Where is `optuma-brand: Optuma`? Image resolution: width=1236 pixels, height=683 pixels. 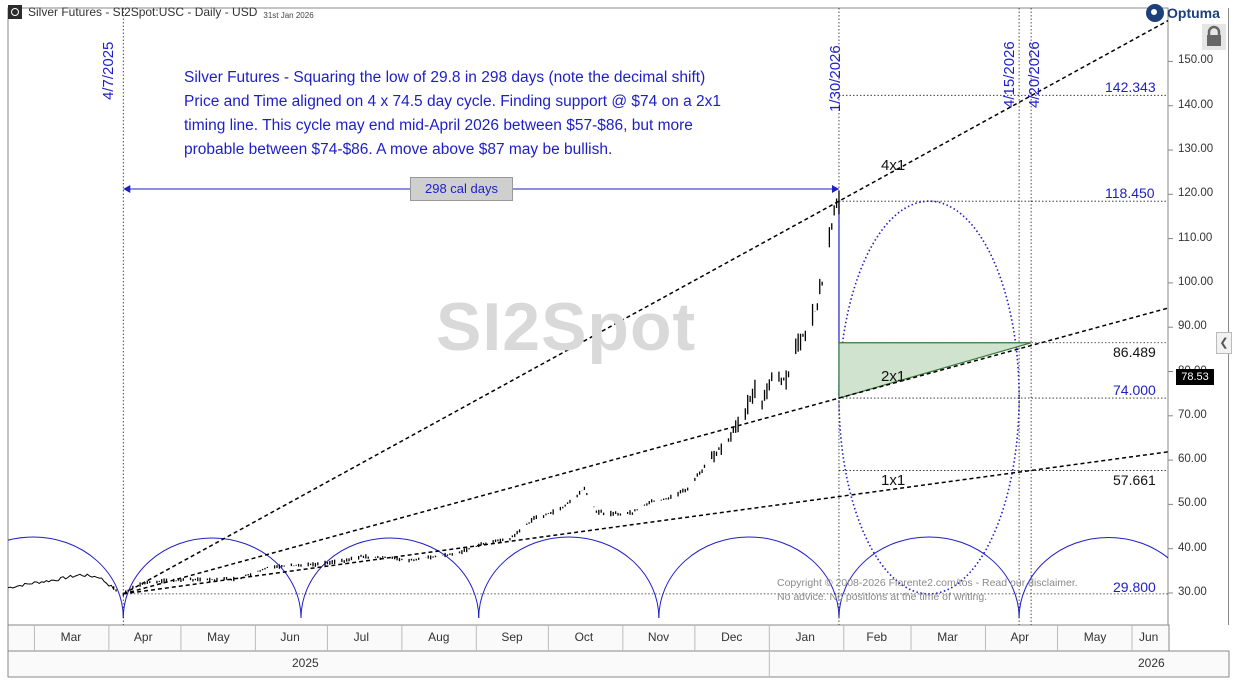 optuma-brand: Optuma is located at coordinates (1183, 13).